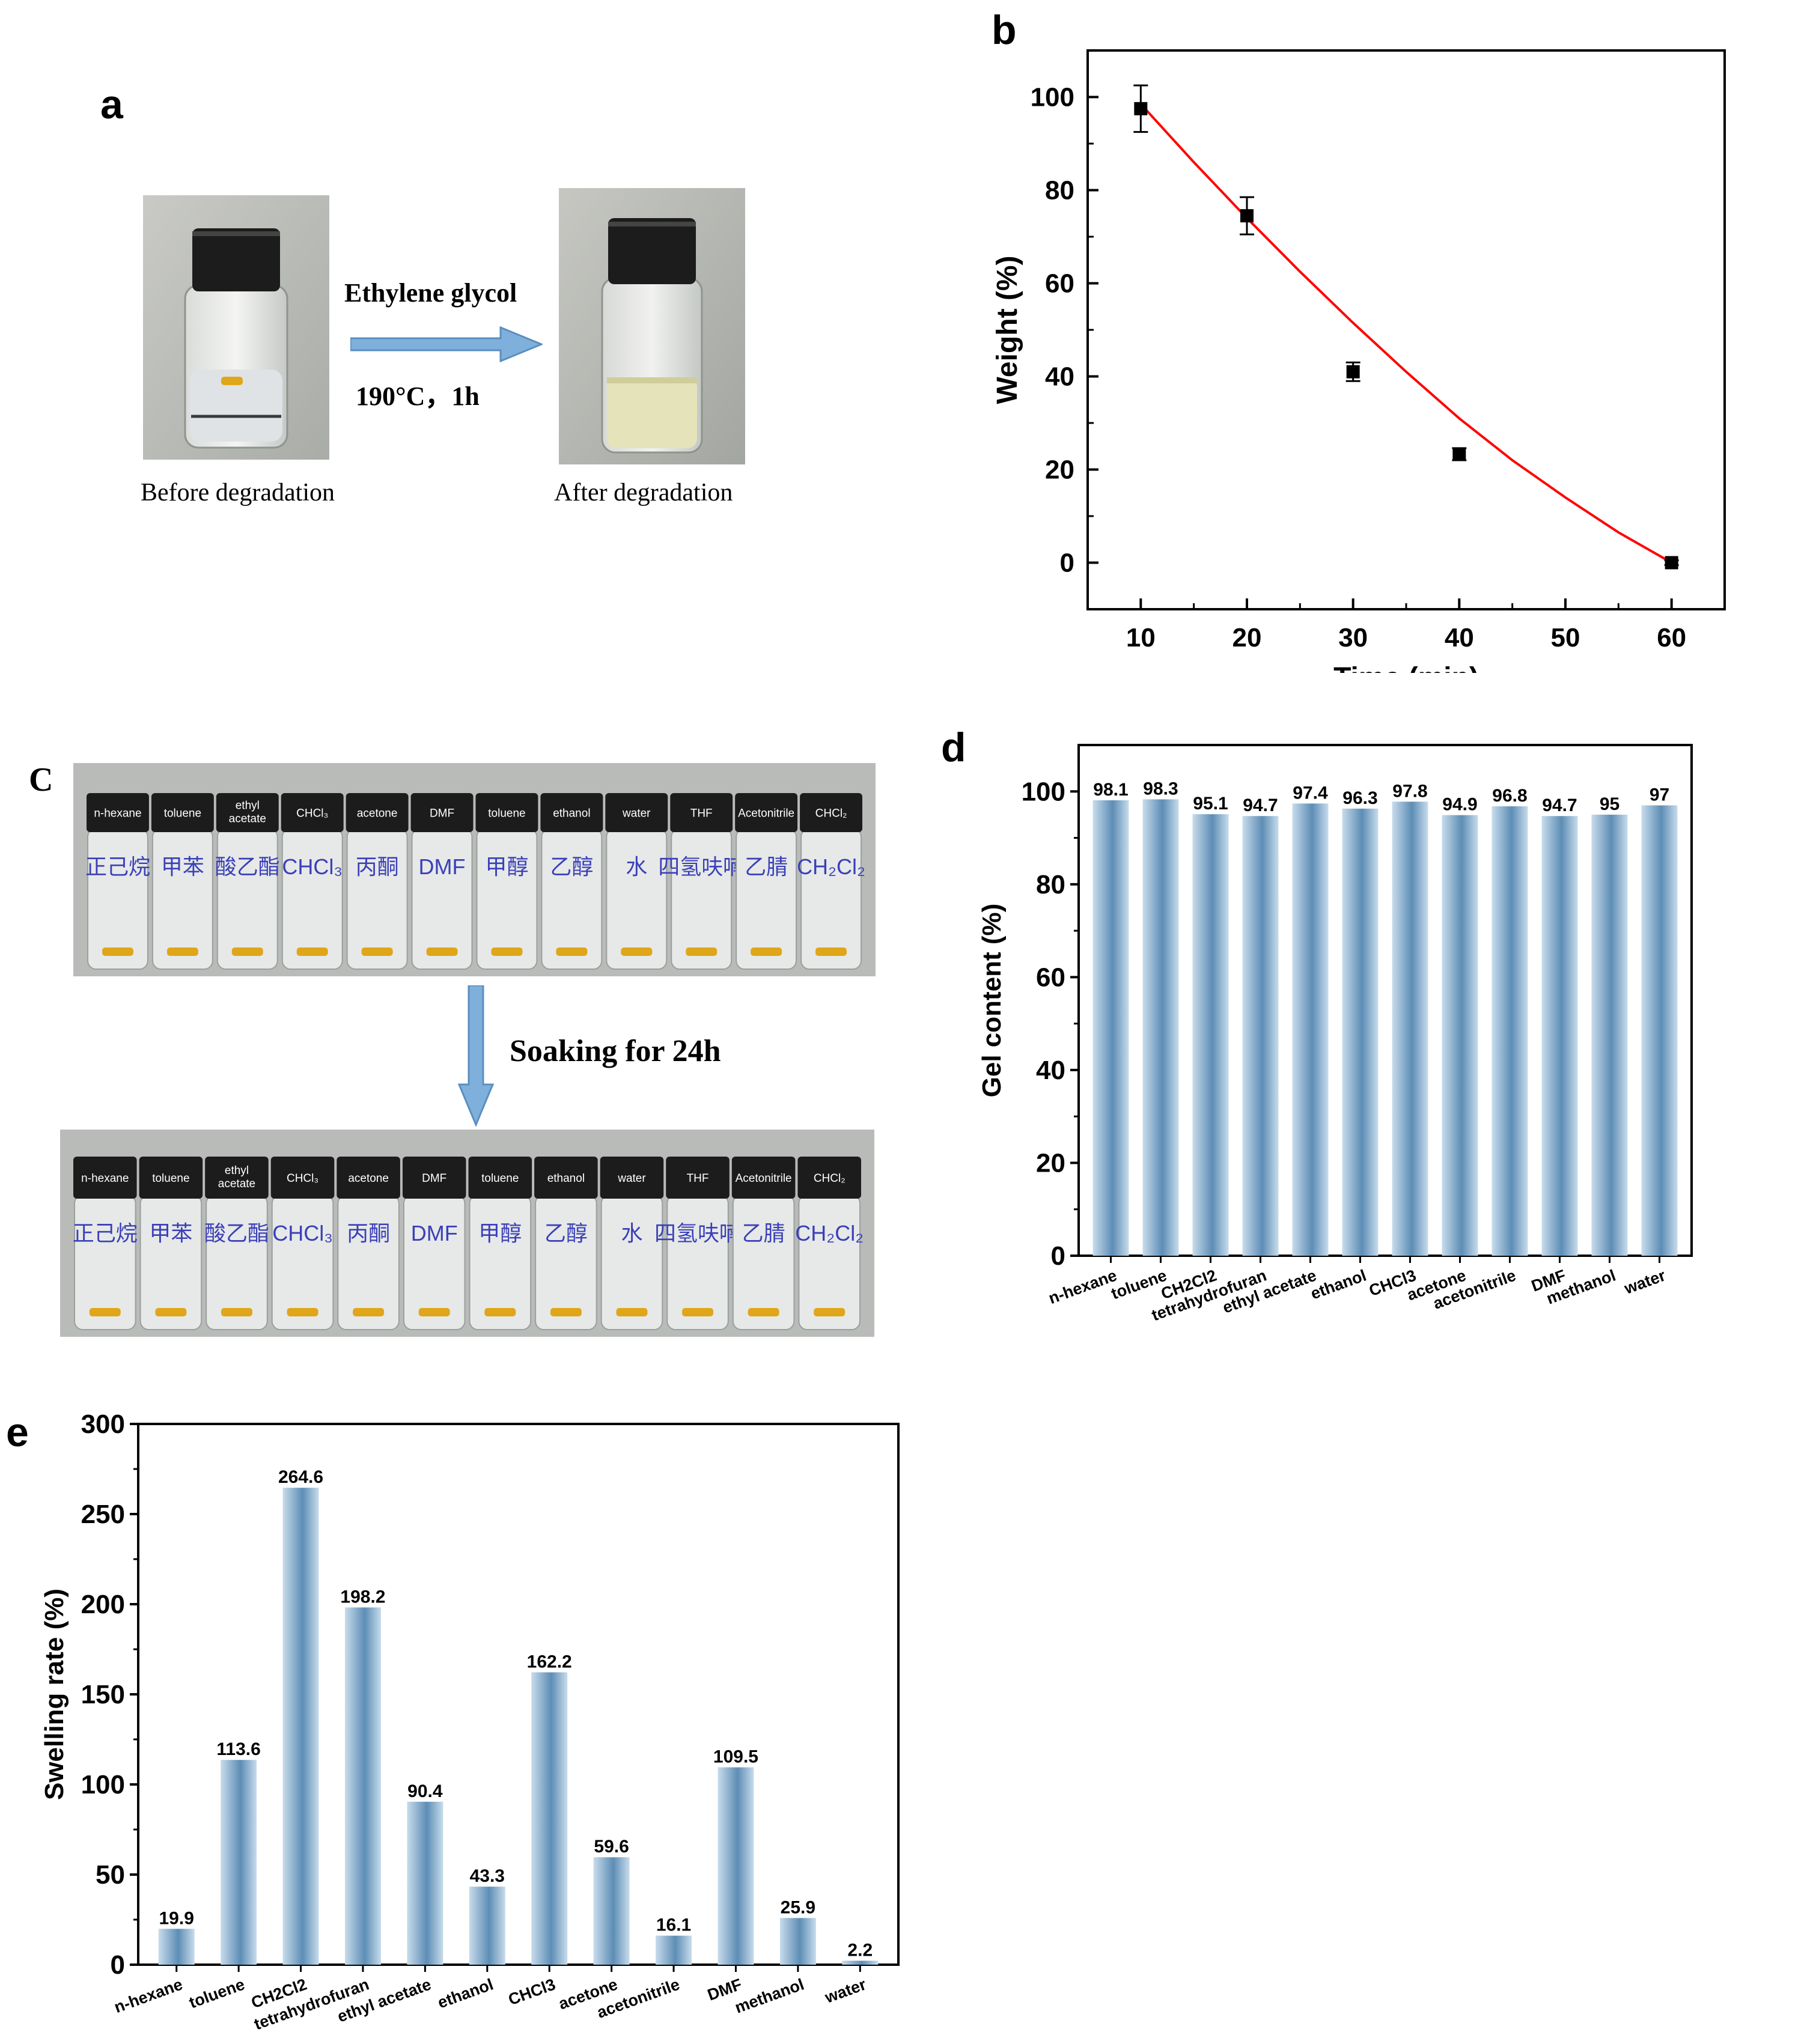  I want to click on data-point, so click(1247, 216).